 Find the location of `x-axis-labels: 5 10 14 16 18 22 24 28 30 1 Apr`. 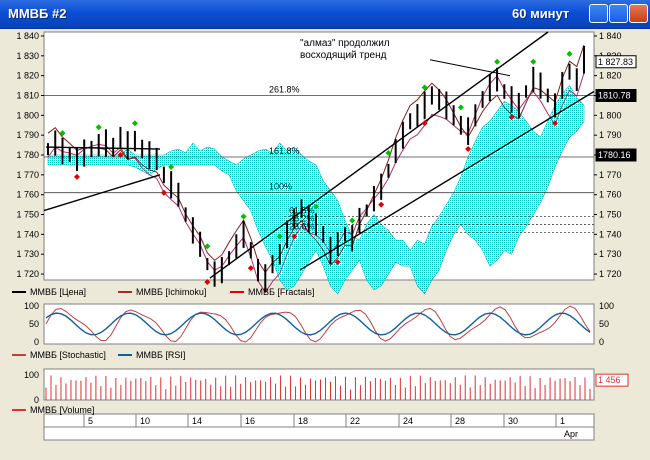

x-axis-labels: 5 10 14 16 18 22 24 28 30 1 Apr is located at coordinates (330, 426).